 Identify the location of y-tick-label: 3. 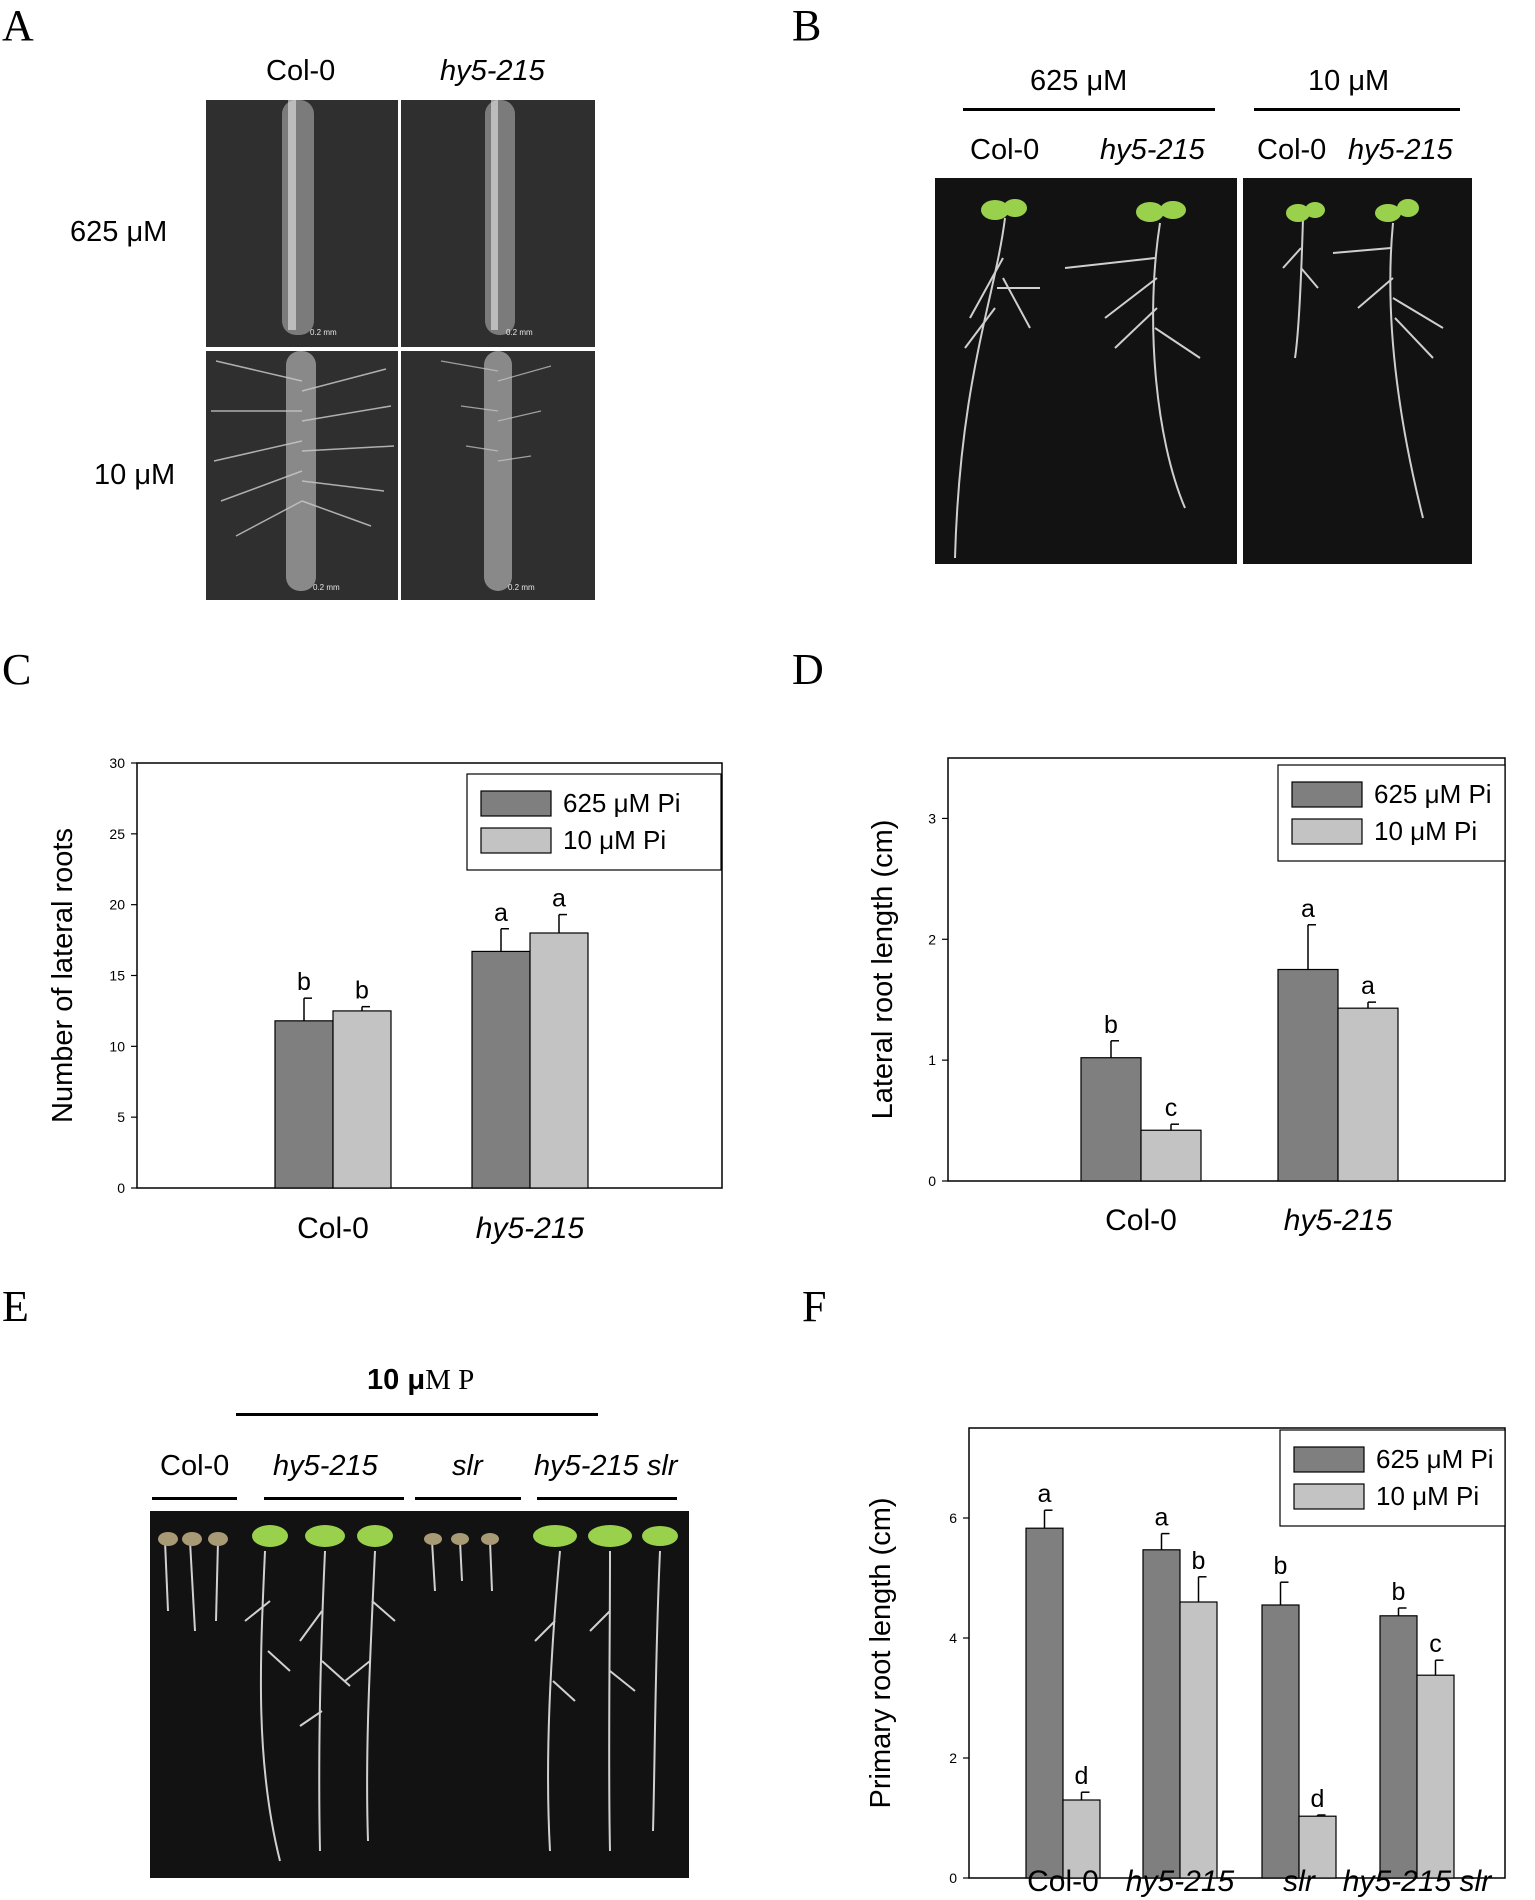
(932, 818).